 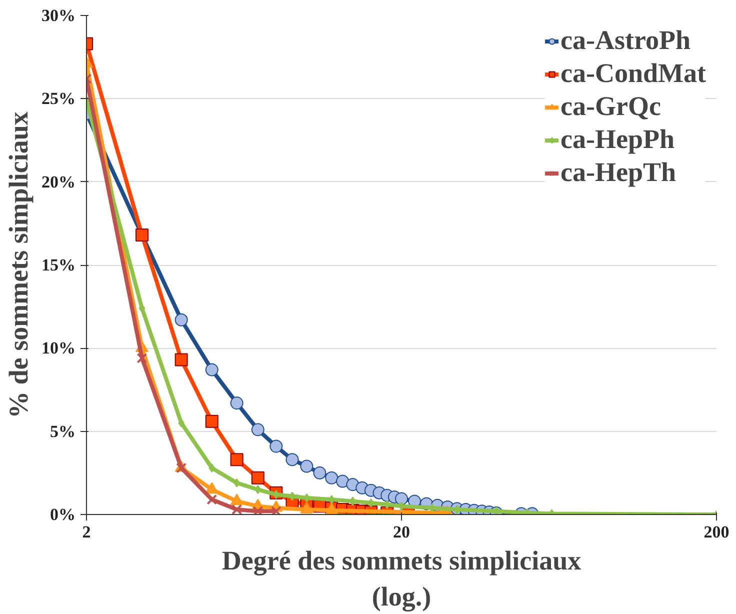 What do you see at coordinates (59, 15) in the screenshot?
I see `y-tick-label: 30%` at bounding box center [59, 15].